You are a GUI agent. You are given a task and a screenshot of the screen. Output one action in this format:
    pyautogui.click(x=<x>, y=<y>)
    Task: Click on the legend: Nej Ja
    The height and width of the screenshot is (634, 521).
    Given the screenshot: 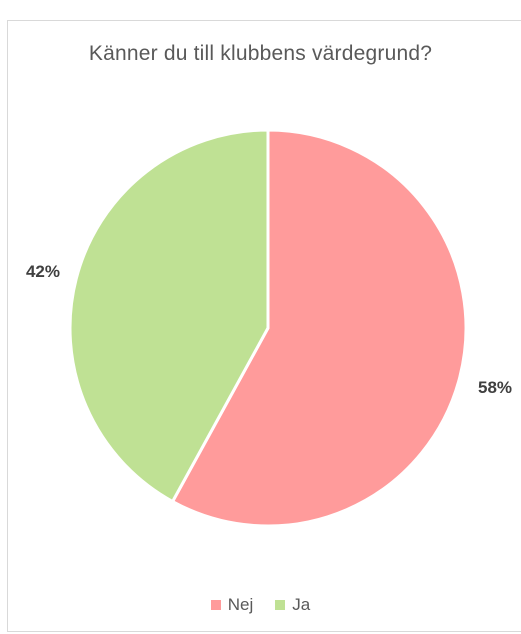 What is the action you would take?
    pyautogui.click(x=260, y=605)
    